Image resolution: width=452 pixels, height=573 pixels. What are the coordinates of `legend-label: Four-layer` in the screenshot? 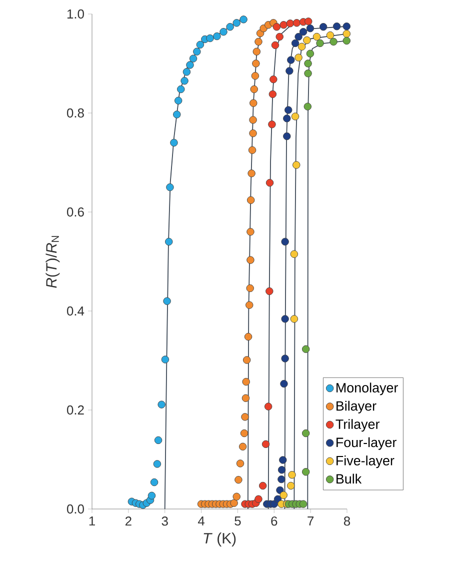 It's located at (366, 443).